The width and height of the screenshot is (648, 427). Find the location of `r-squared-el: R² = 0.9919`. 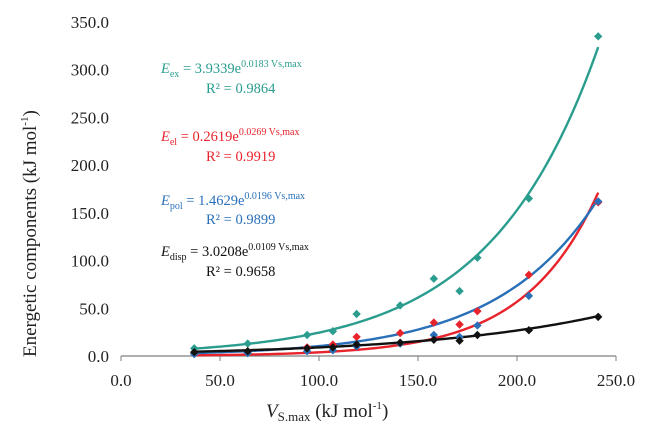

r-squared-el: R² = 0.9919 is located at coordinates (240, 157).